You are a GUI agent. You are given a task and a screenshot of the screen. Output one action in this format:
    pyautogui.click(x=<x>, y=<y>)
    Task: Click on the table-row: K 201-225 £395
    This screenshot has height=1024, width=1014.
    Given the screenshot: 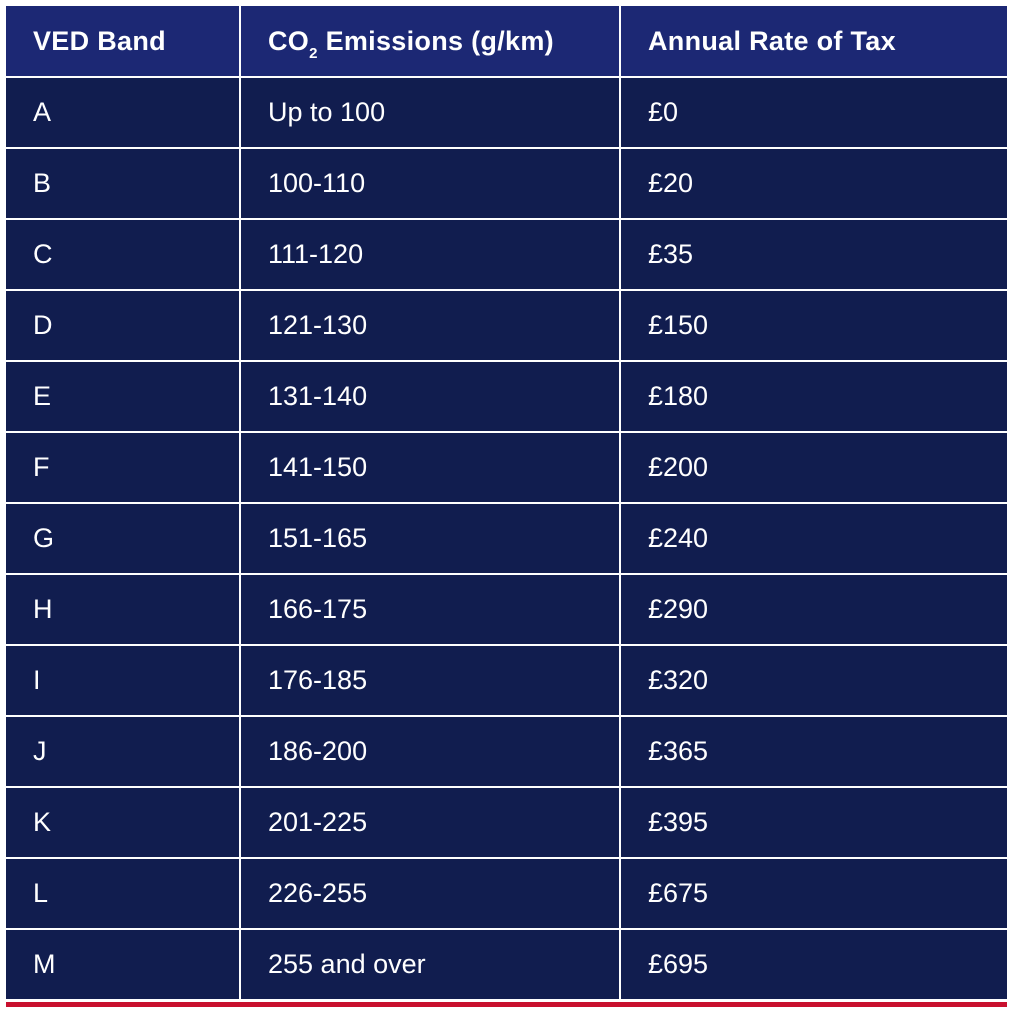 What is the action you would take?
    pyautogui.click(x=506, y=822)
    